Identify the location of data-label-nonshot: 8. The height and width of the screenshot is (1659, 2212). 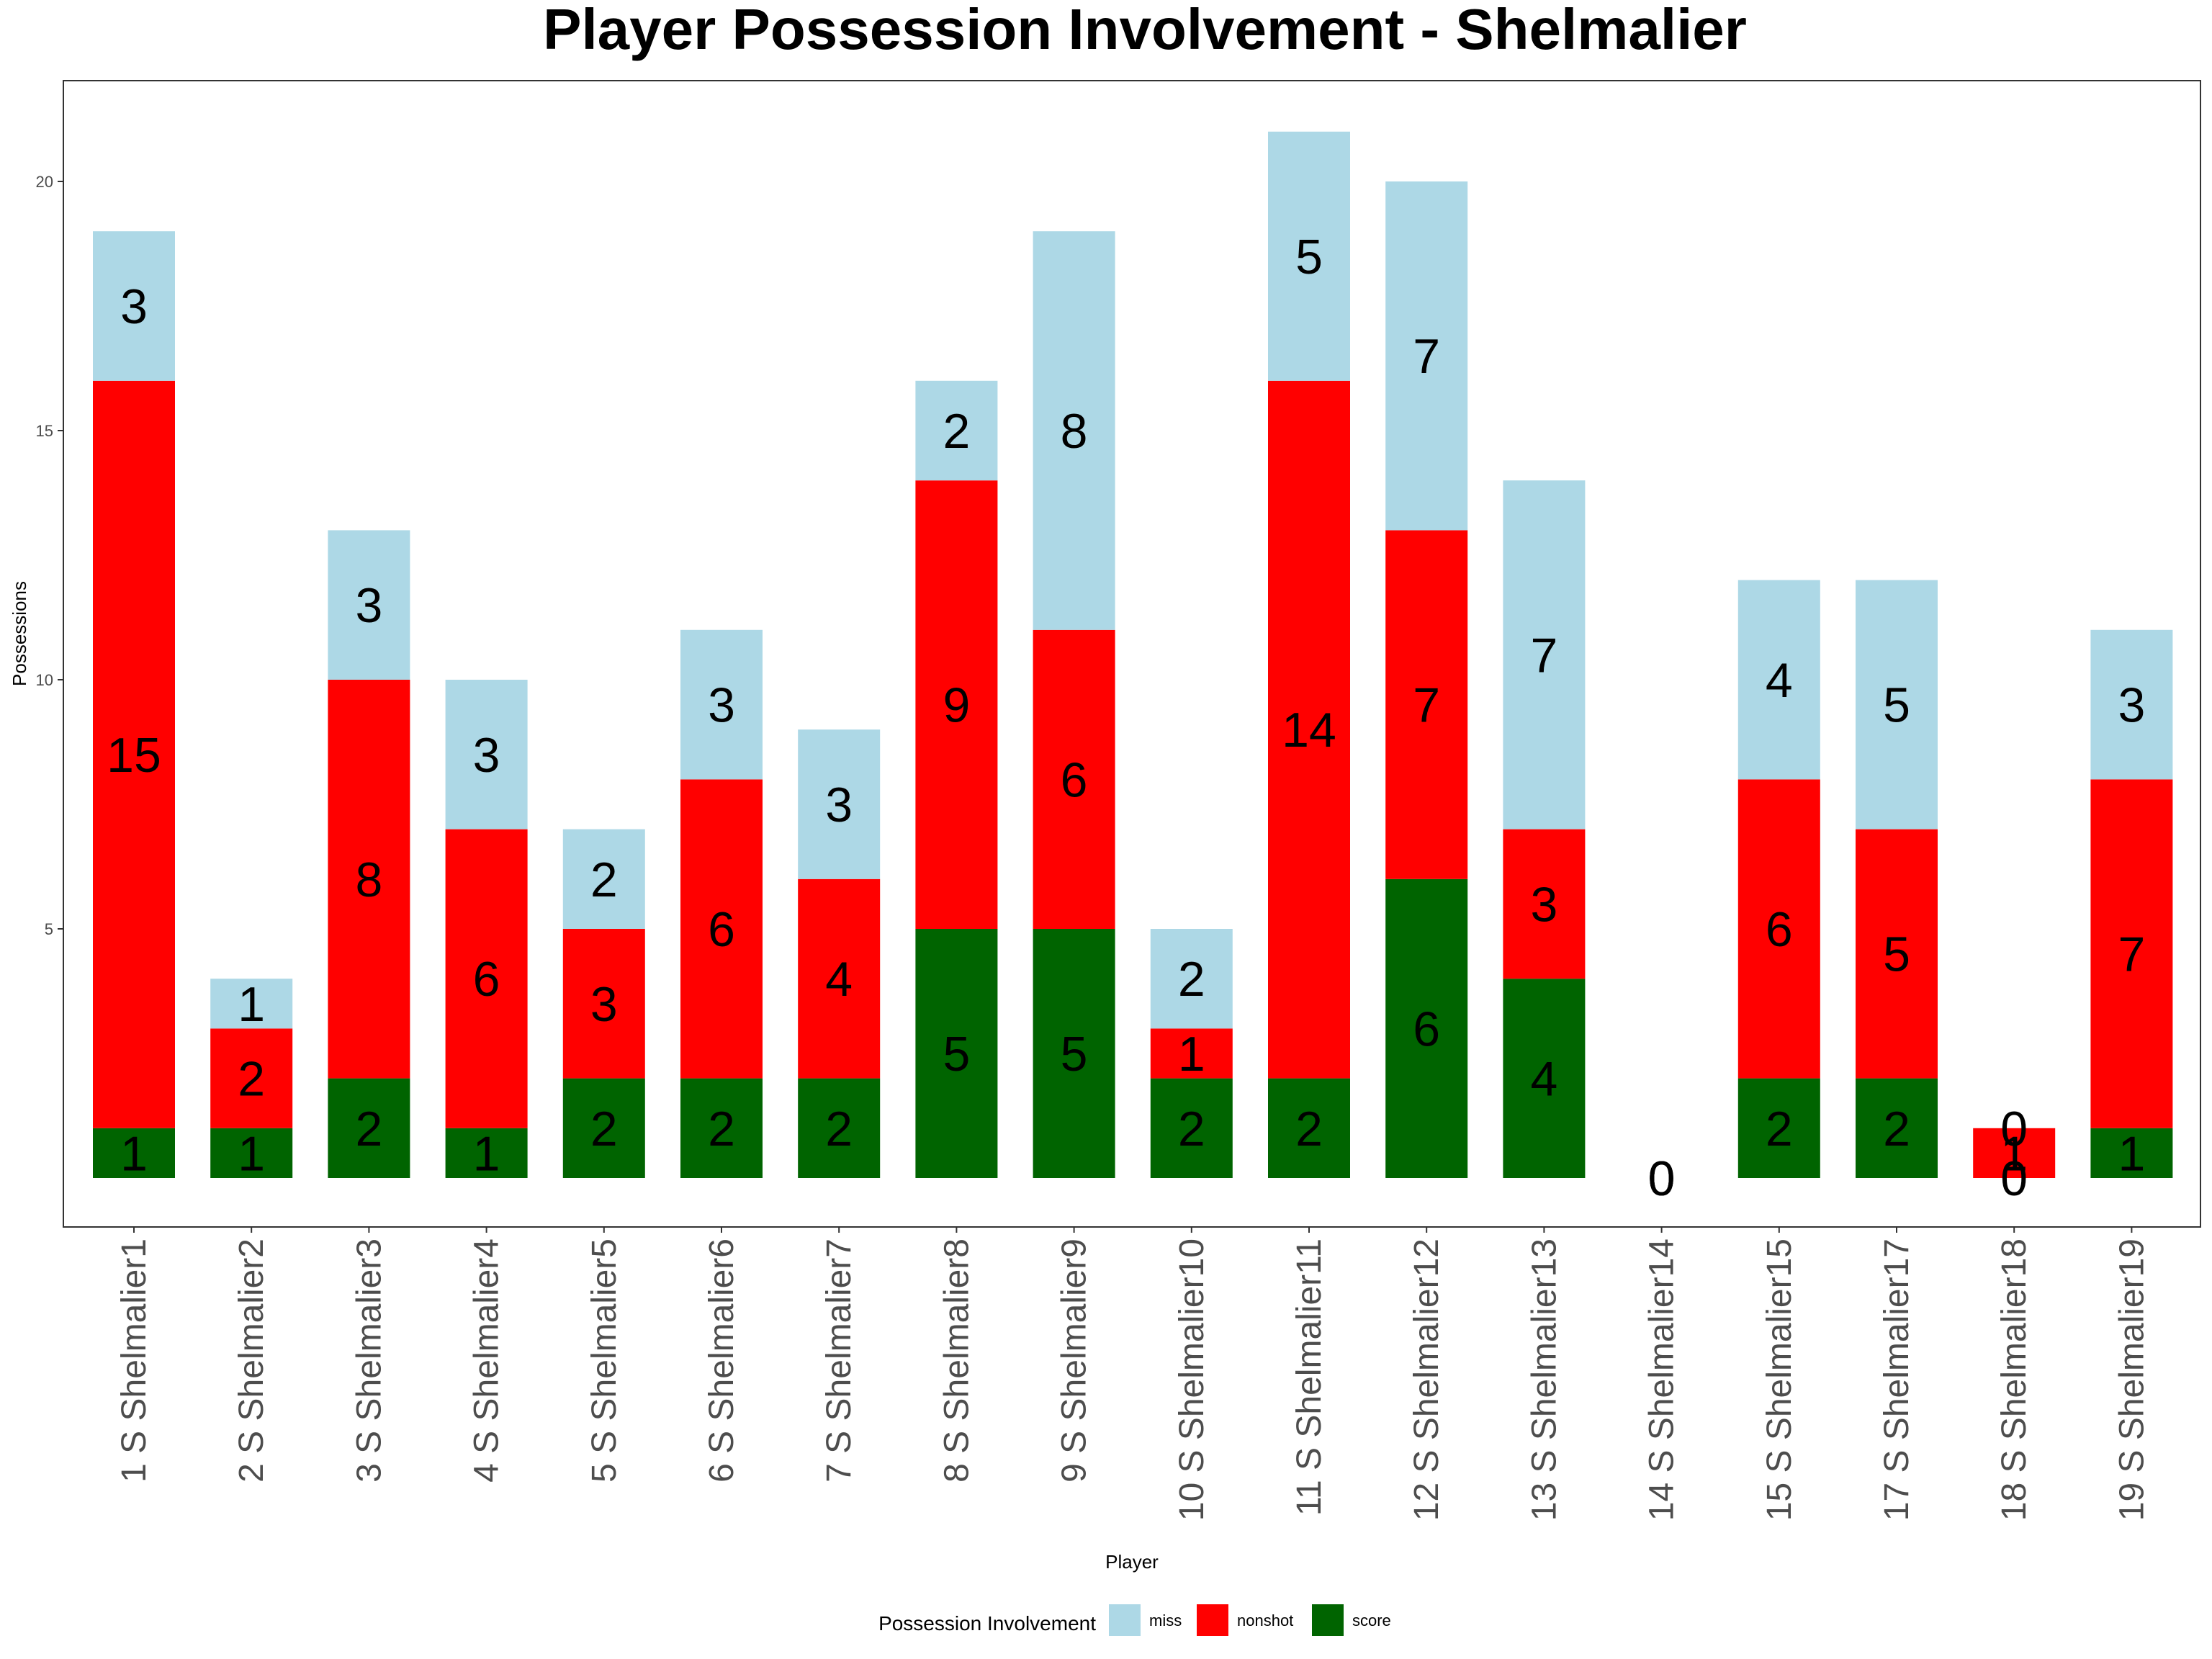
(369, 880).